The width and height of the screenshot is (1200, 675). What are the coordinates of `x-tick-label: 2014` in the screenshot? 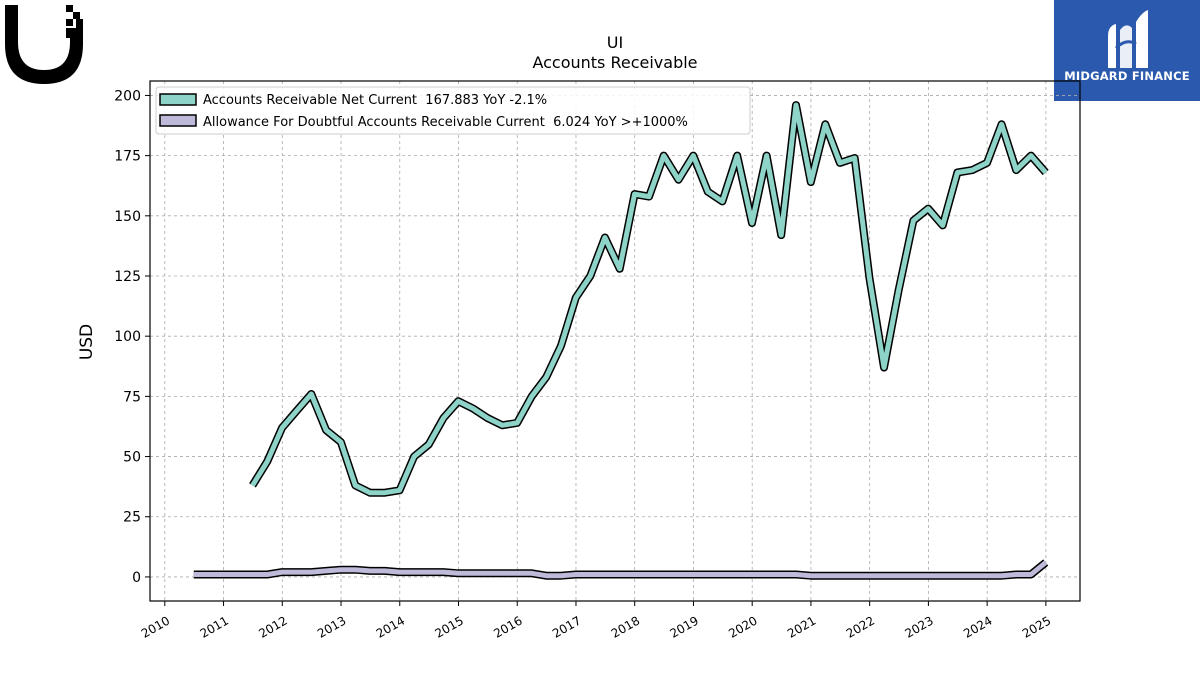 It's located at (390, 626).